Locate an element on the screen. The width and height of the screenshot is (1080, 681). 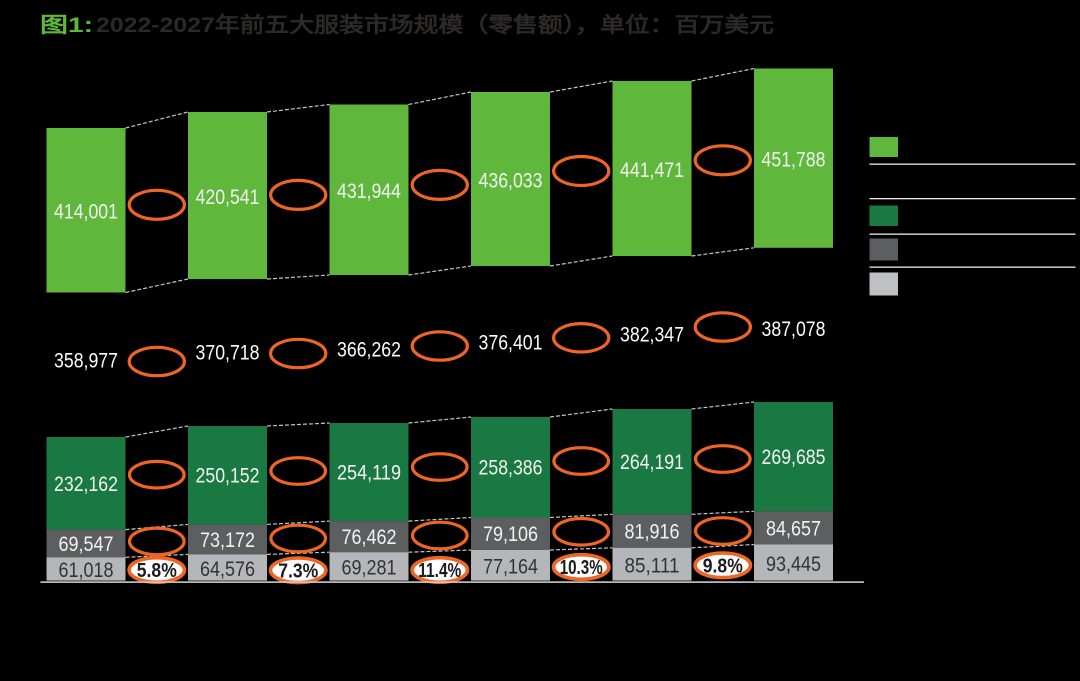
svg-text: 258,386 is located at coordinates (511, 468).